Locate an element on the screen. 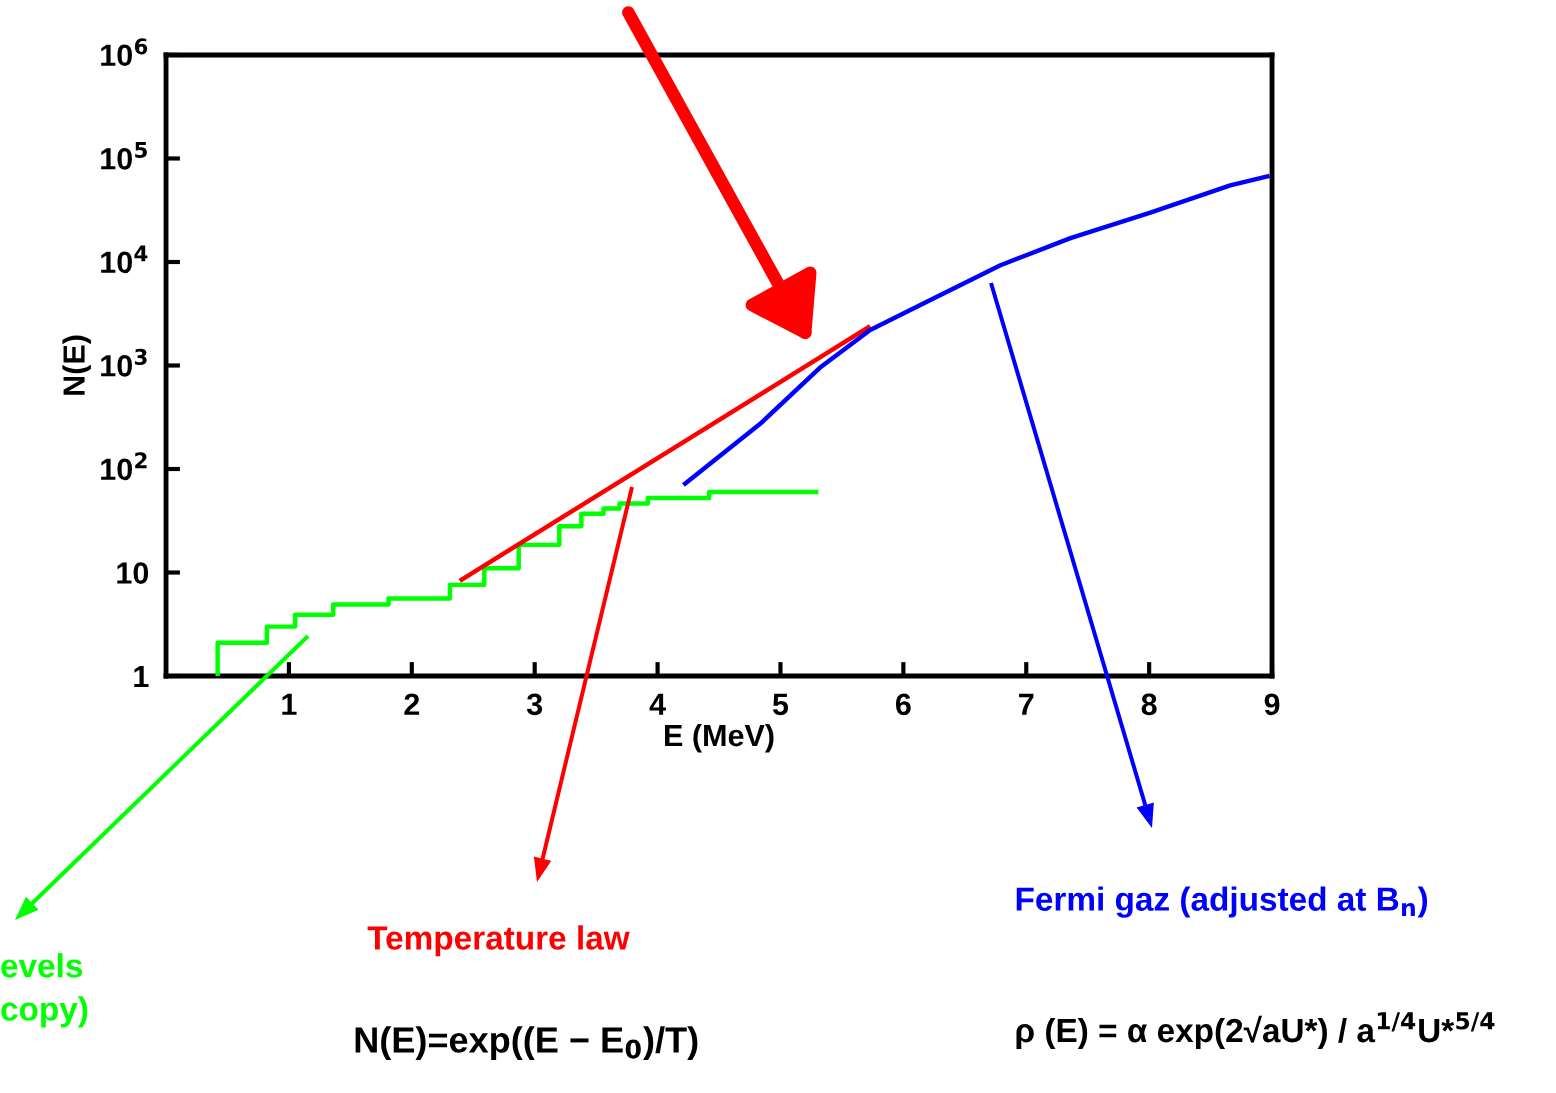  text: evels copy) is located at coordinates (44, 990).